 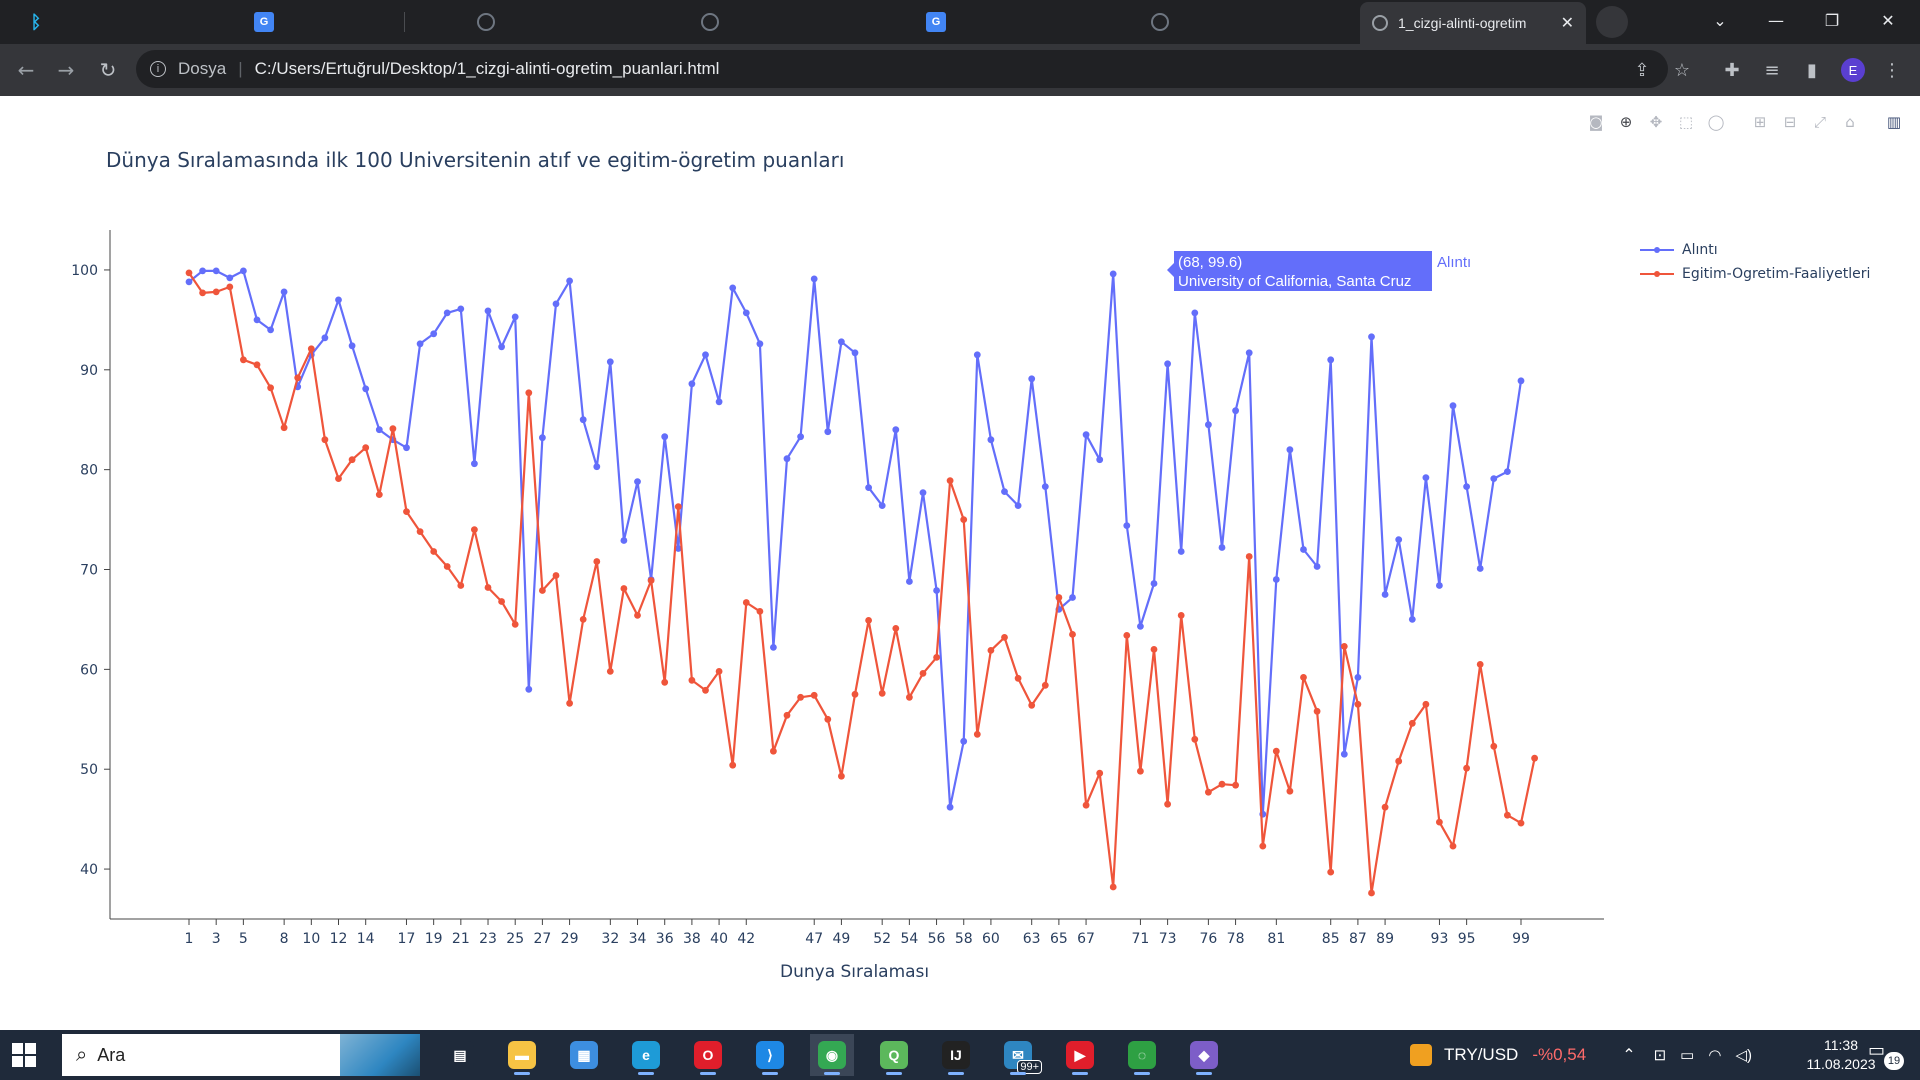 I want to click on volume-icon: ◁), so click(x=1743, y=1055).